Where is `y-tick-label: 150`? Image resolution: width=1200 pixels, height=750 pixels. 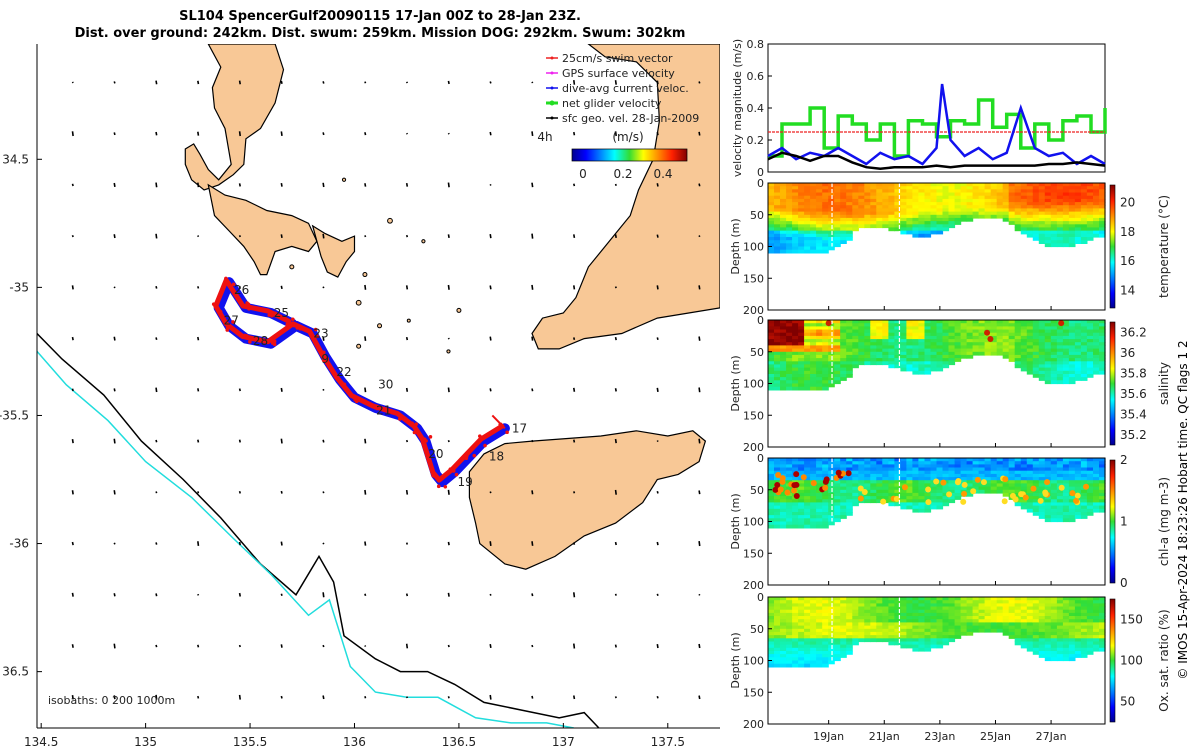 y-tick-label: 150 is located at coordinates (753, 415).